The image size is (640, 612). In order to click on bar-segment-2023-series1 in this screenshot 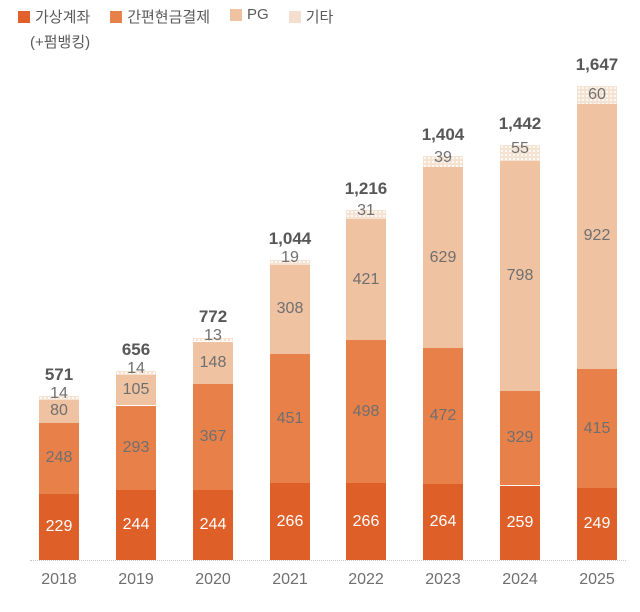, I will do `click(443, 416)`.